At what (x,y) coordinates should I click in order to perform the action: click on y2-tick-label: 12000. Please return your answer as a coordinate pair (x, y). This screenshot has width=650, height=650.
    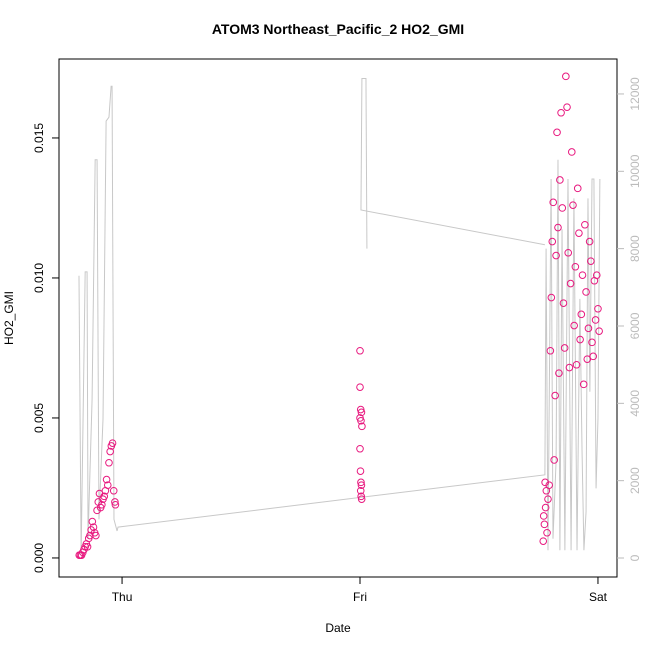
    Looking at the image, I should click on (635, 94).